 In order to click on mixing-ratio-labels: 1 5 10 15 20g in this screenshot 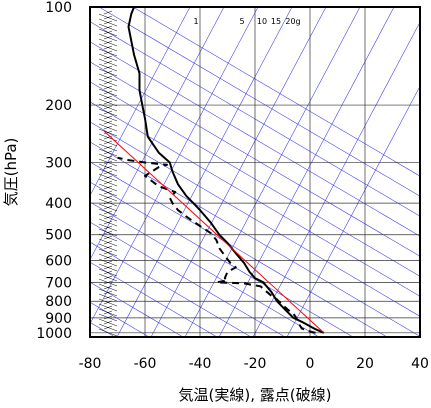, I will do `click(246, 21)`.